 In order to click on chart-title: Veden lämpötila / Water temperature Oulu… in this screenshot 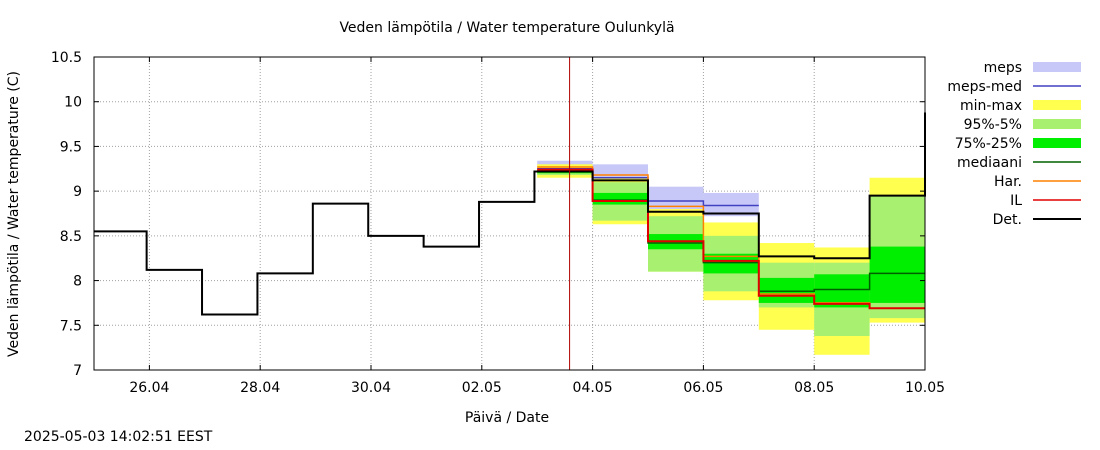, I will do `click(506, 28)`.